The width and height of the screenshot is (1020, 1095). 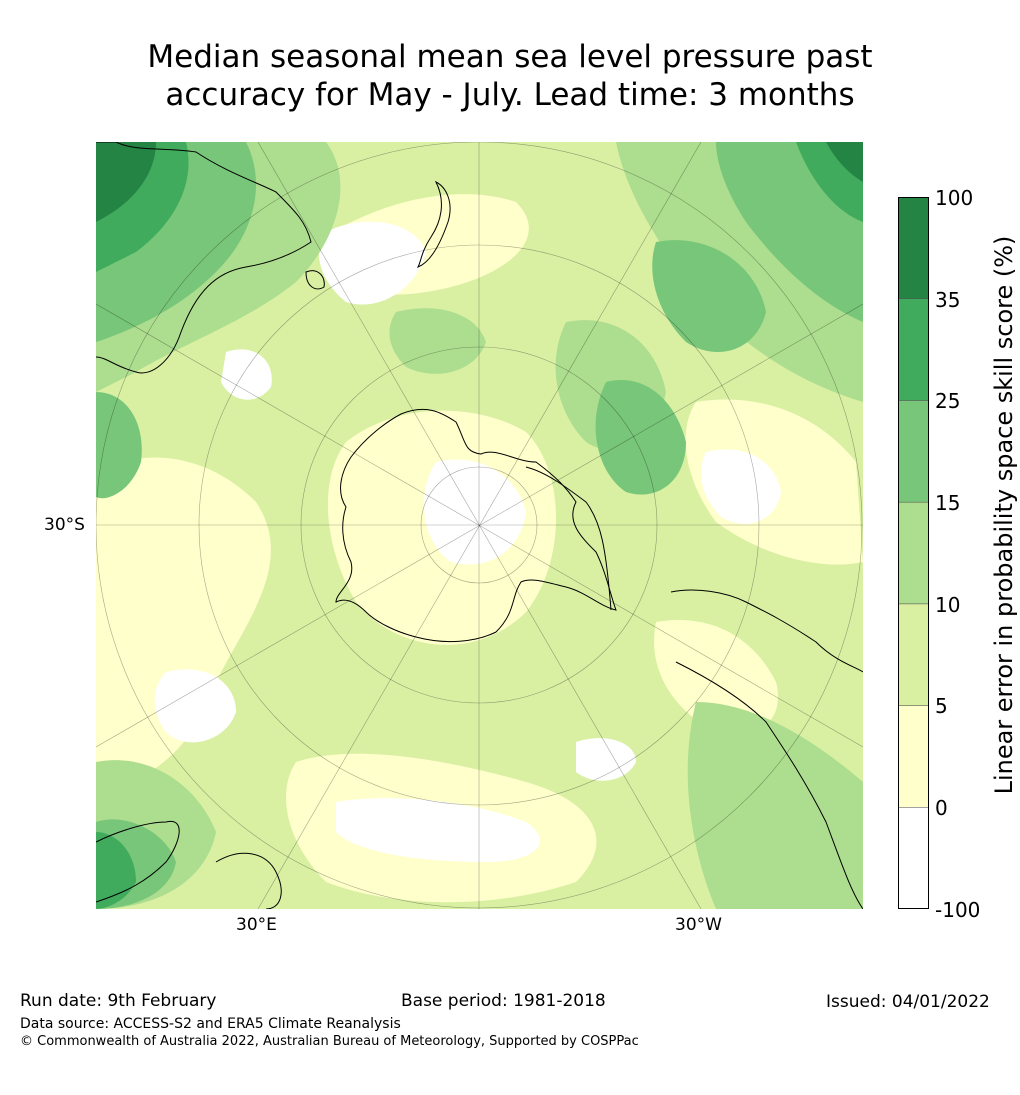 What do you see at coordinates (698, 925) in the screenshot?
I see `longitude-label-west: 30°W` at bounding box center [698, 925].